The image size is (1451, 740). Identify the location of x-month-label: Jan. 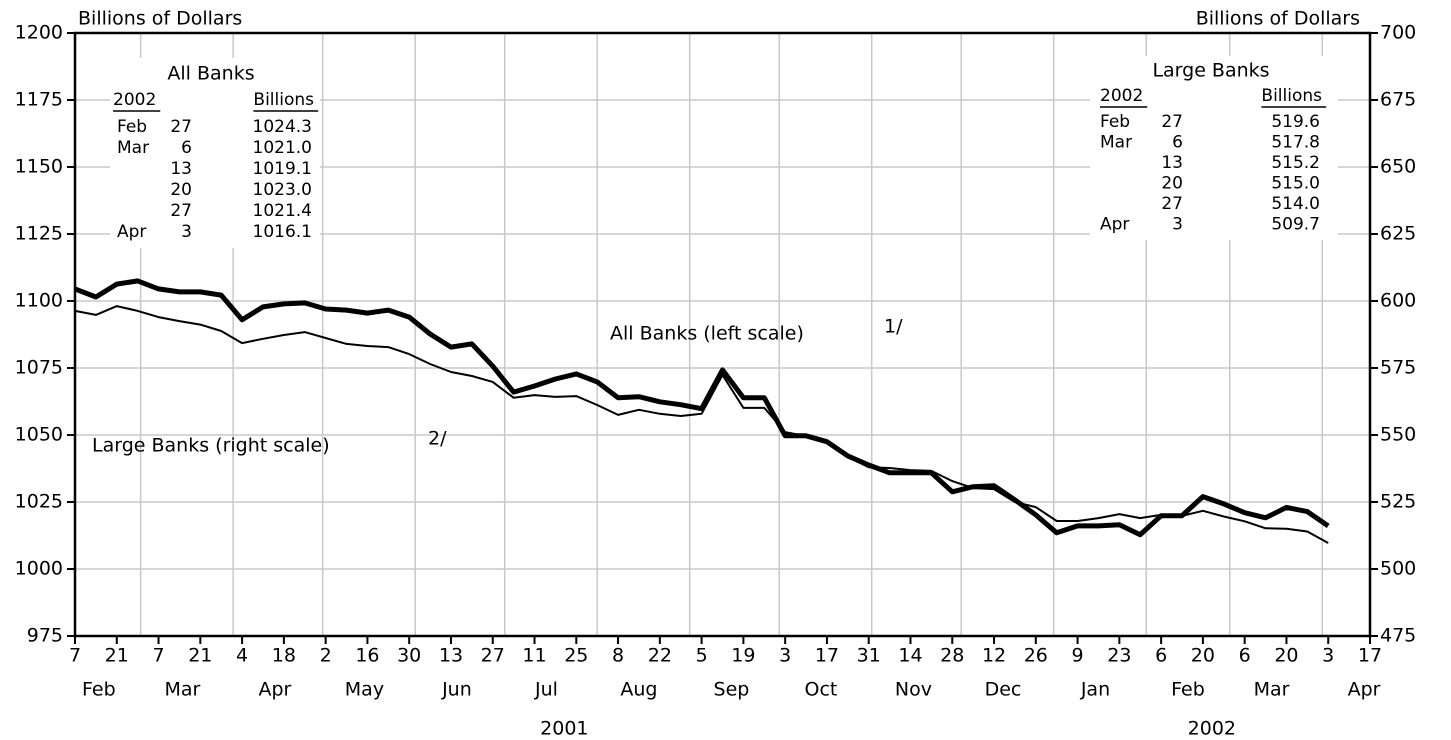
(1095, 690).